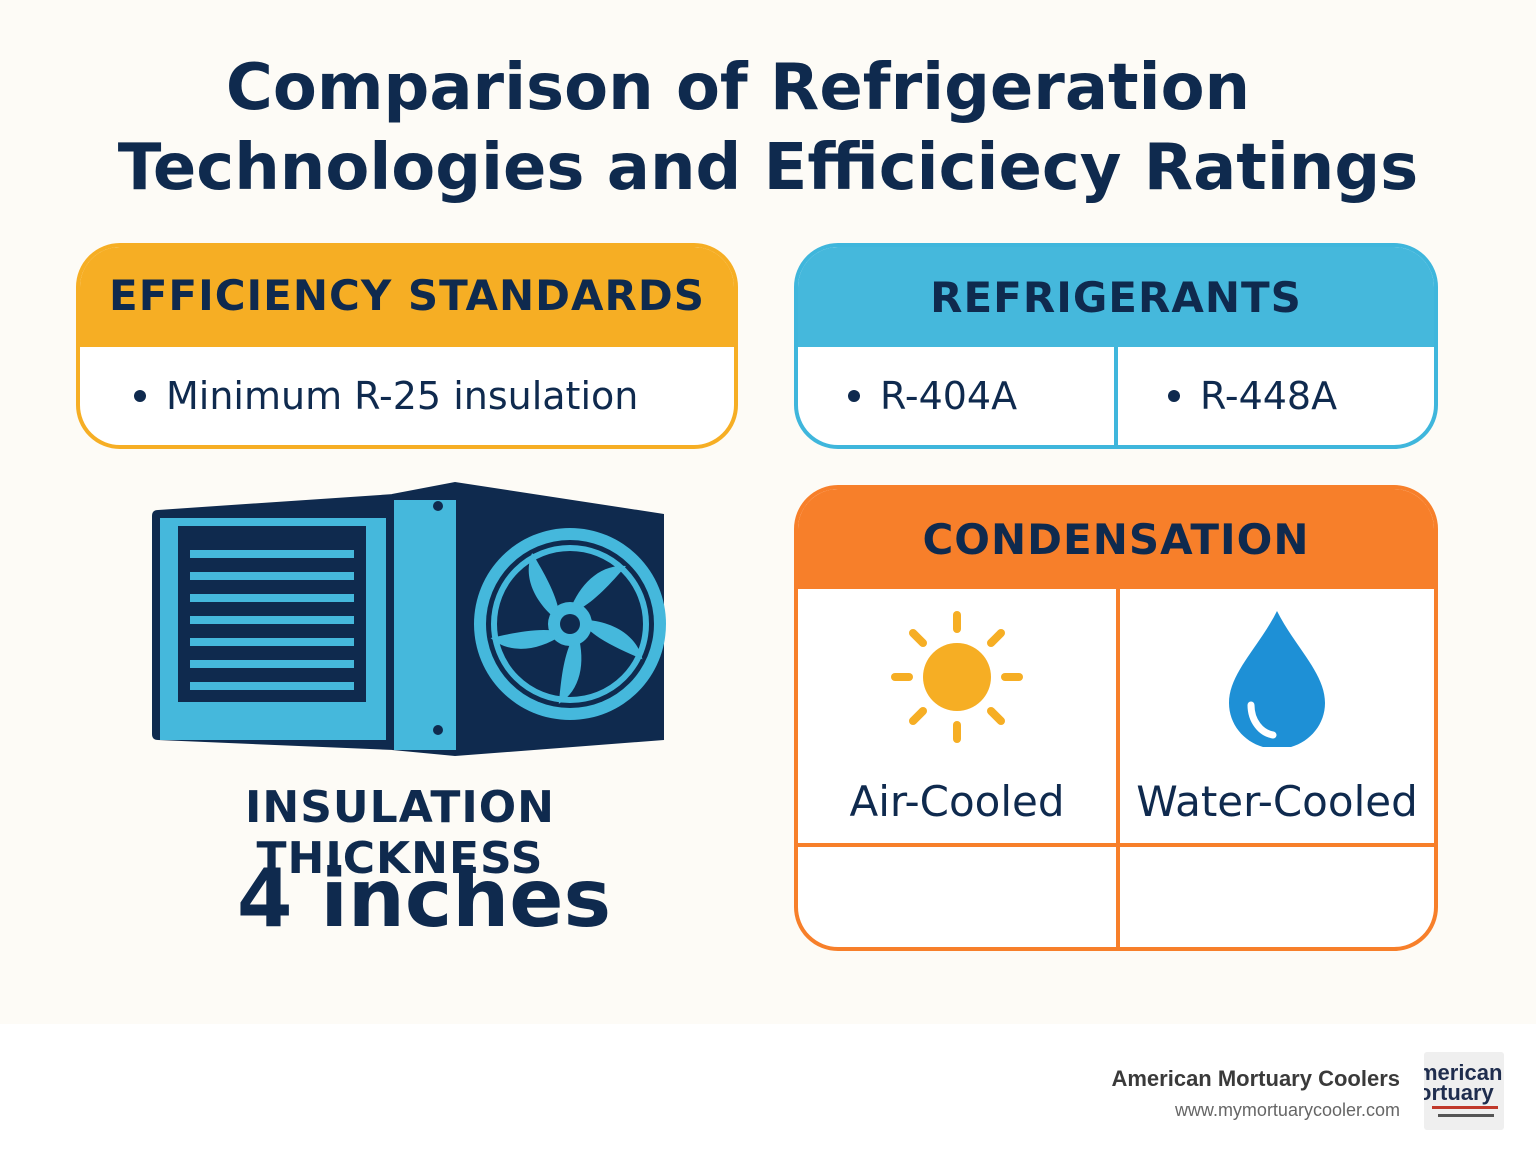 The width and height of the screenshot is (1536, 1154). I want to click on refrigerant-label: R-448A, so click(1269, 396).